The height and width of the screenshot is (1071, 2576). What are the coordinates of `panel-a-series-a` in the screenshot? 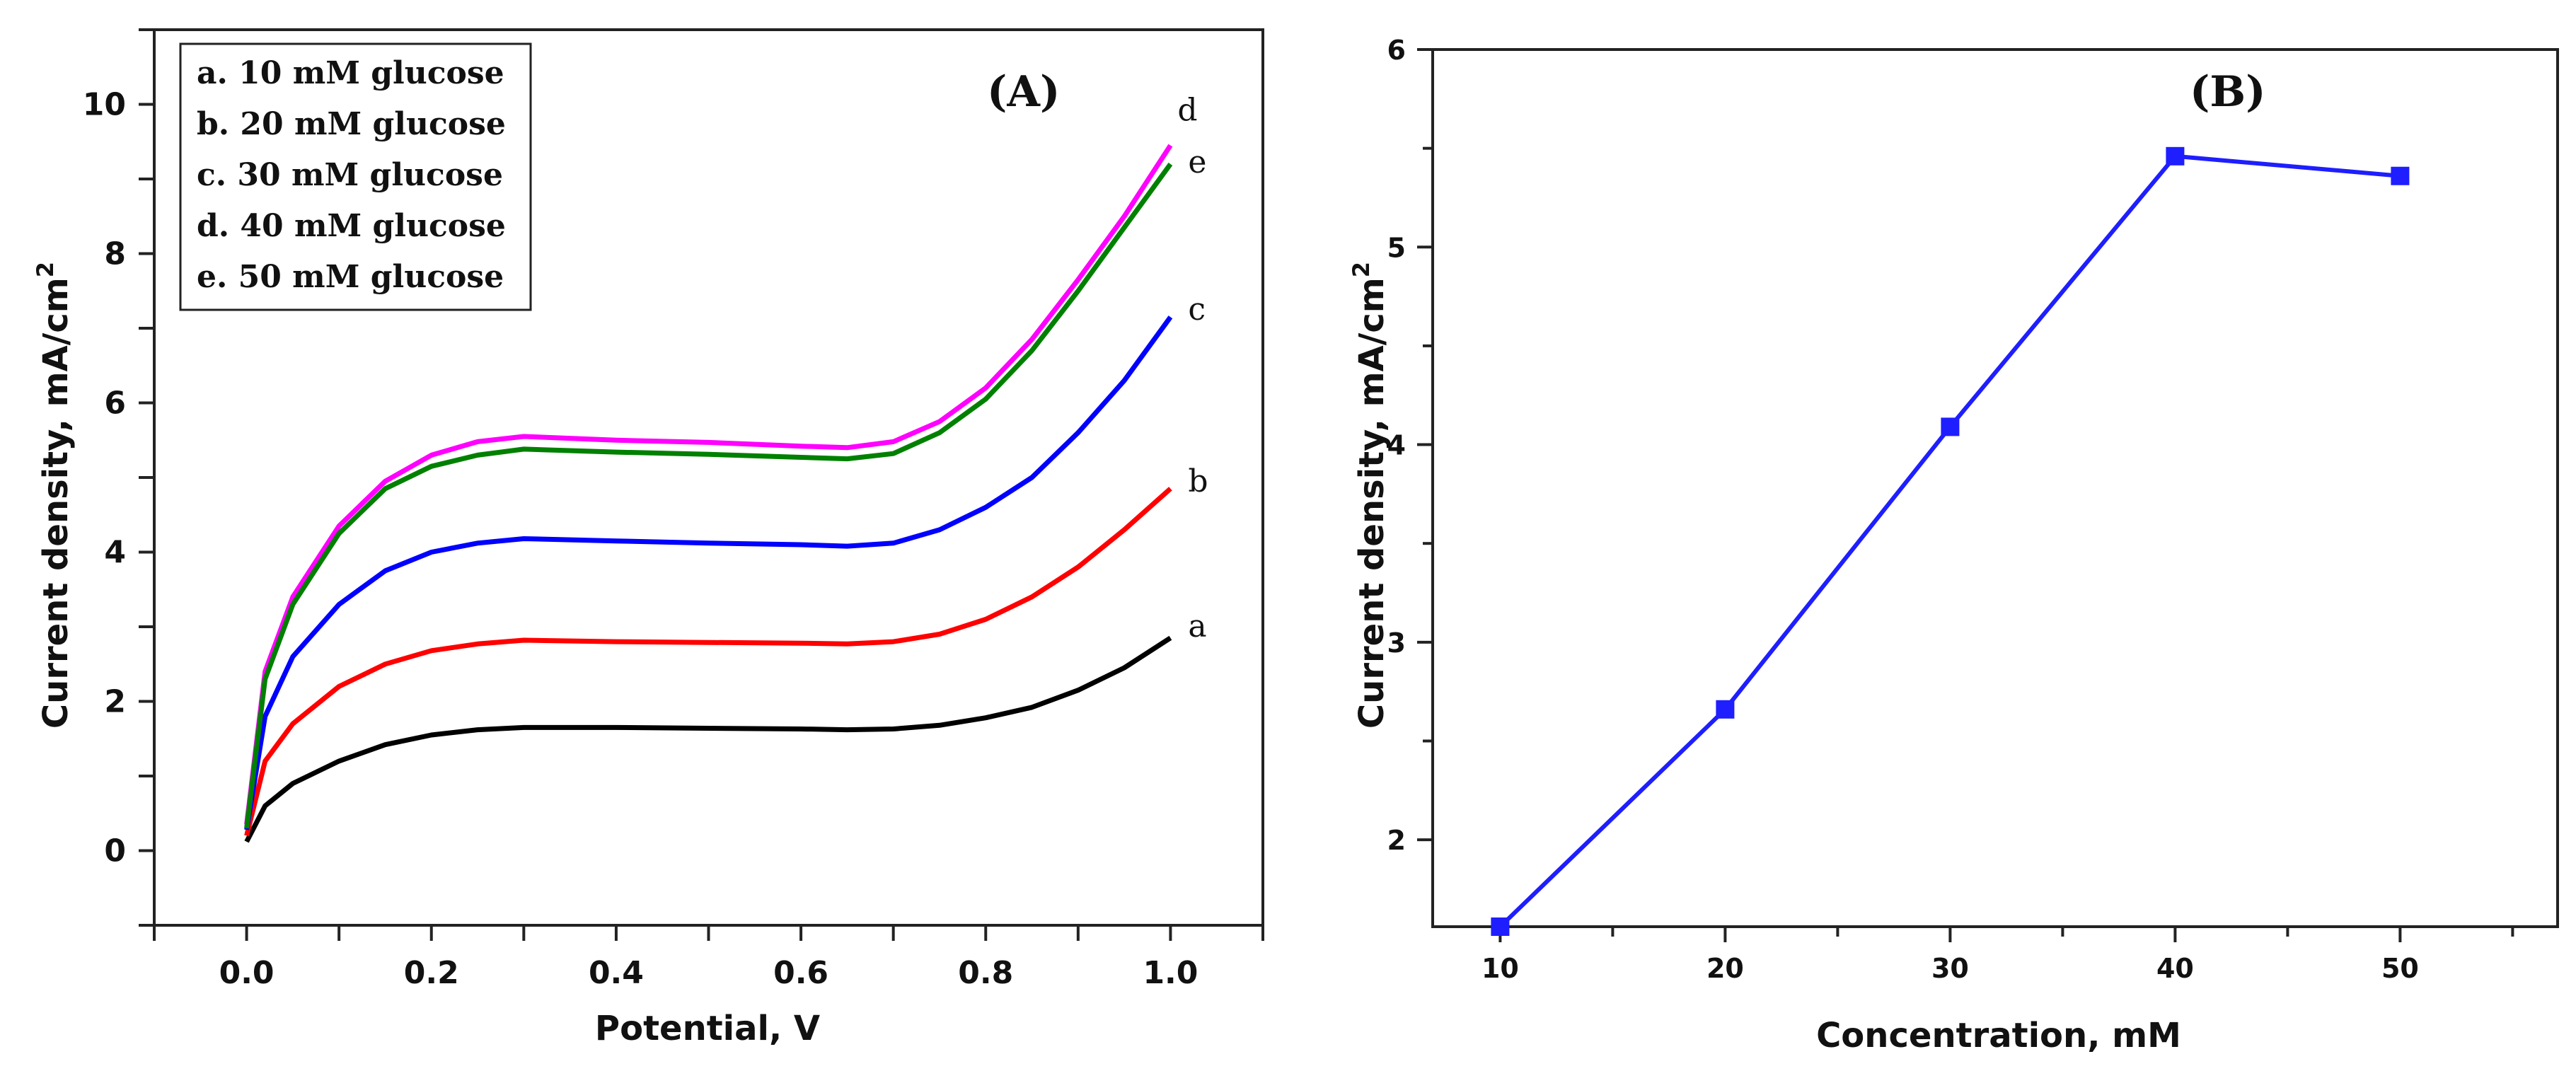 It's located at (708, 739).